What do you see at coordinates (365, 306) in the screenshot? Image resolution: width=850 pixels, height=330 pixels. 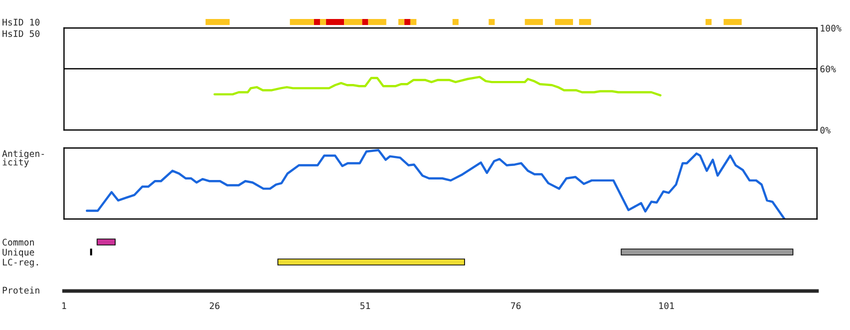 I see `x-tick-label: 51` at bounding box center [365, 306].